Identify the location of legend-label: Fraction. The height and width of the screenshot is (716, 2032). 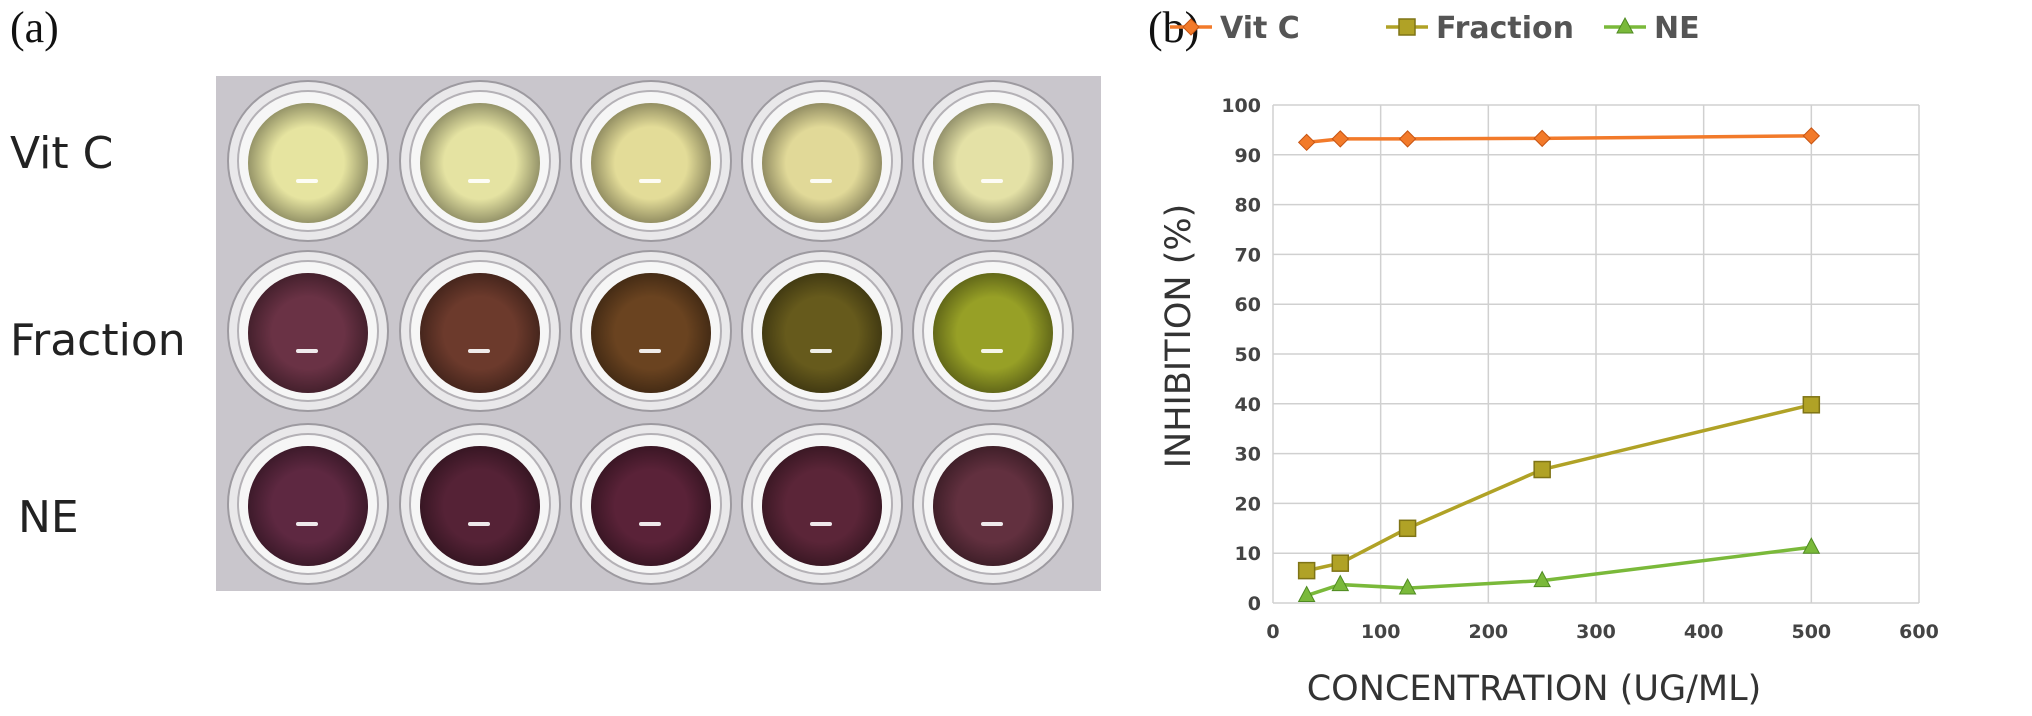
(1505, 28).